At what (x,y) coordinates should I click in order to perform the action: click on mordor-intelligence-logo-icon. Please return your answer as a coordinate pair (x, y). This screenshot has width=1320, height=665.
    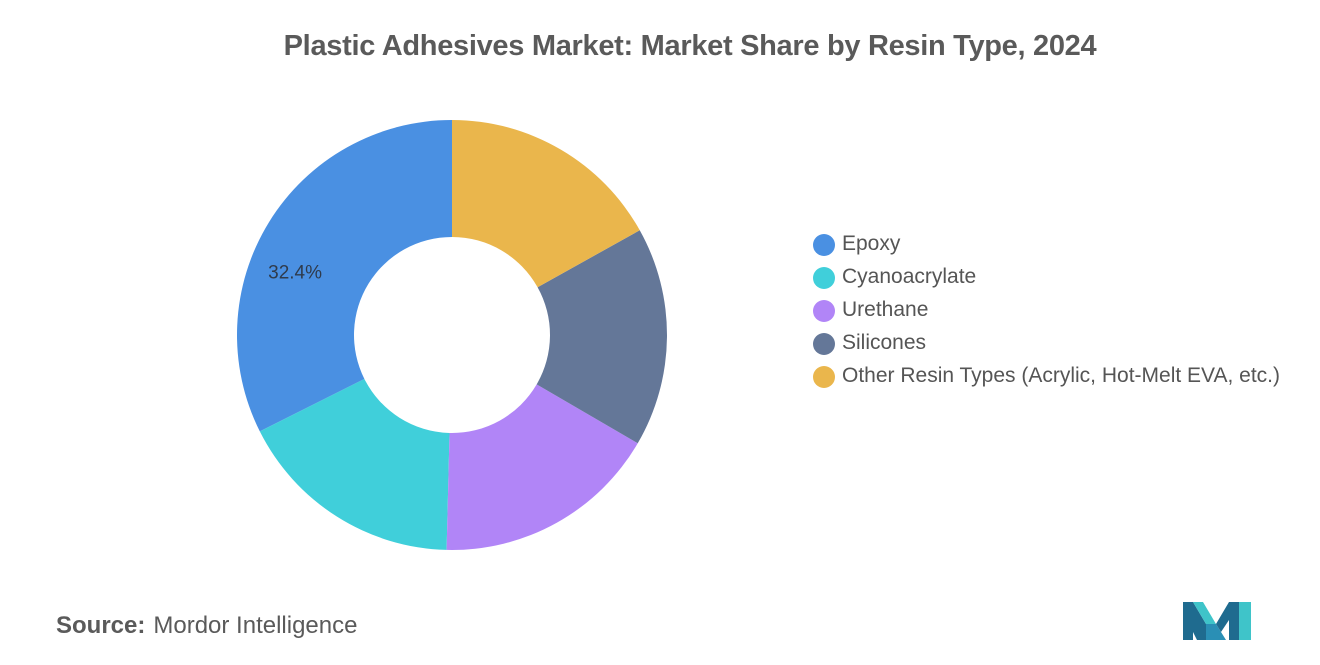
    Looking at the image, I should click on (1217, 621).